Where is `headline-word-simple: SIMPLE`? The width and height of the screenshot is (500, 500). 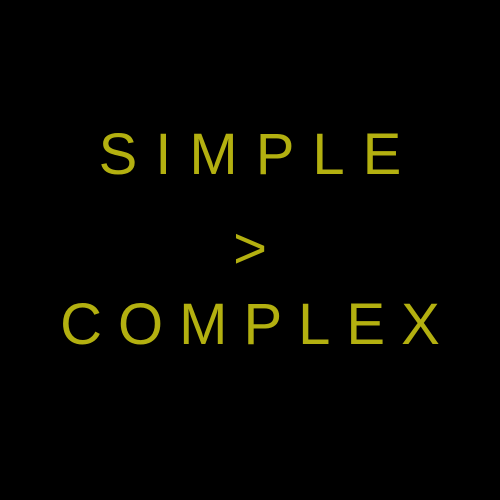
headline-word-simple: SIMPLE is located at coordinates (259, 154).